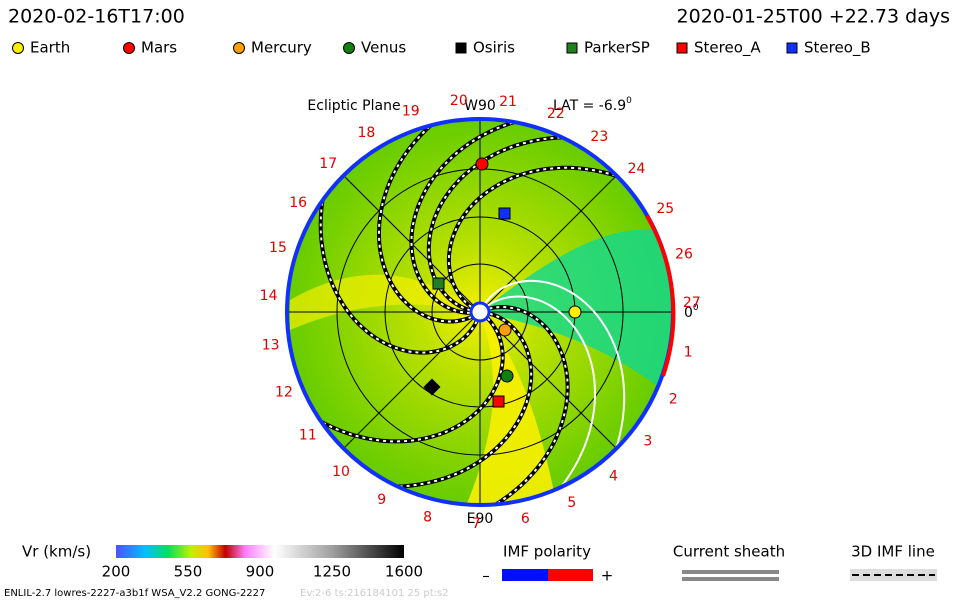  Describe the element at coordinates (411, 112) in the screenshot. I see `longitude-label: 19` at that location.